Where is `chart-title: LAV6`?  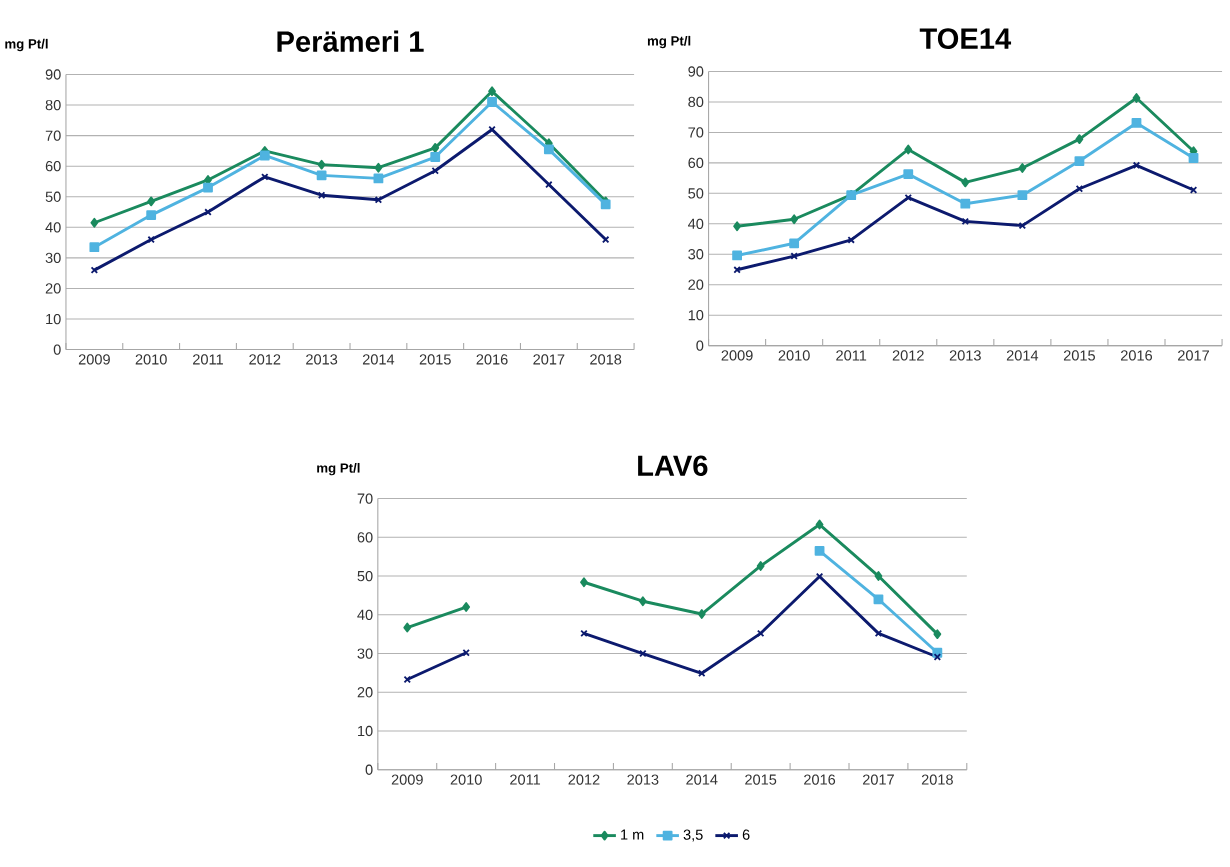
chart-title: LAV6 is located at coordinates (673, 465).